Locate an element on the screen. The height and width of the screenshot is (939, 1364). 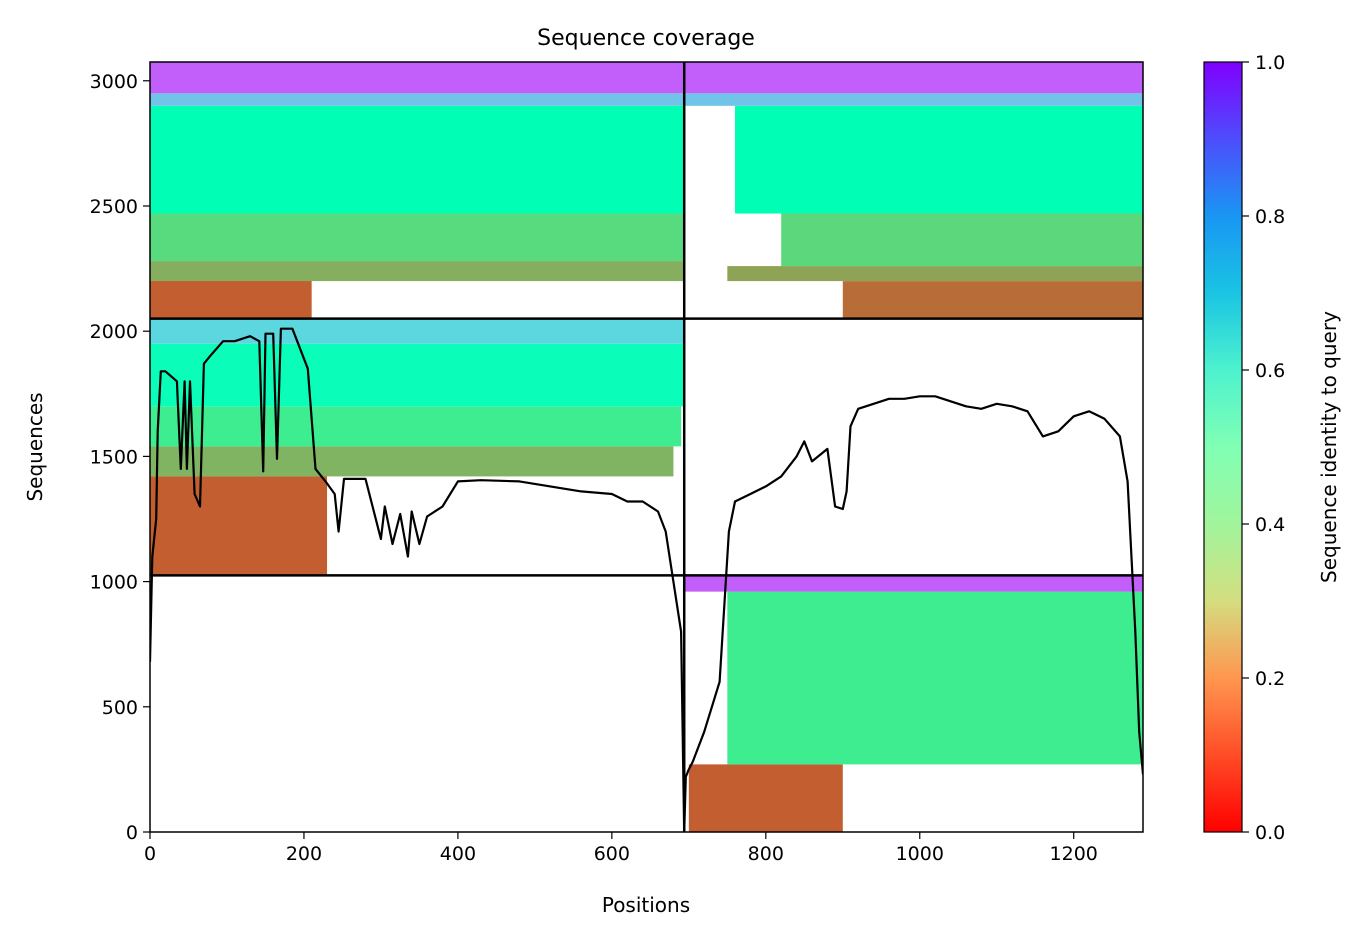
colorbar-tick-label: 0.2 is located at coordinates (1270, 679).